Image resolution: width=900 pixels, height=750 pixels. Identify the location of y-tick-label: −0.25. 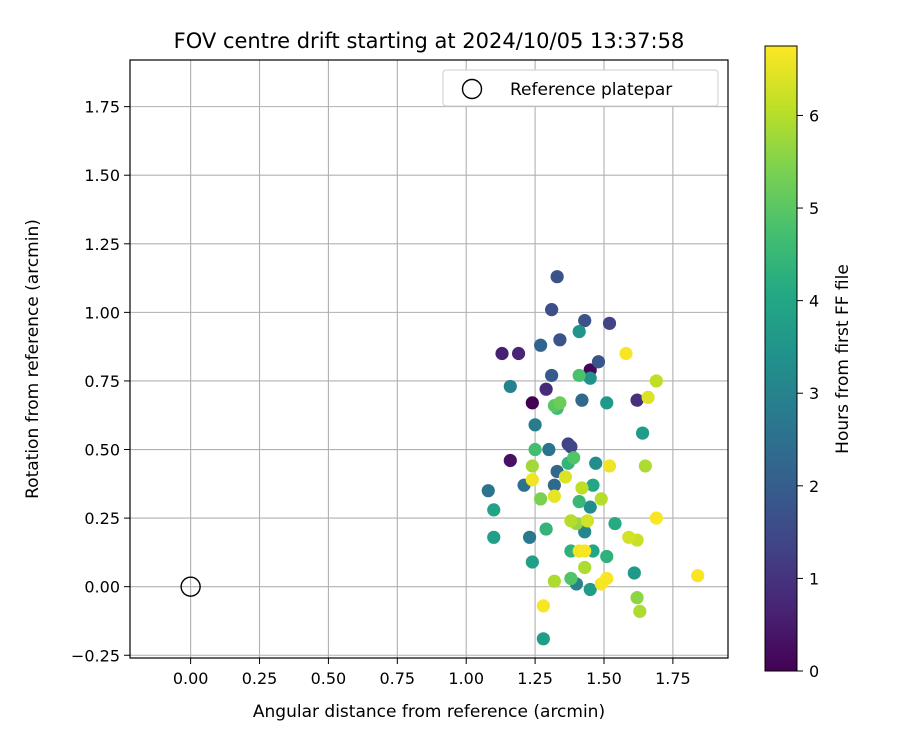
(95, 655).